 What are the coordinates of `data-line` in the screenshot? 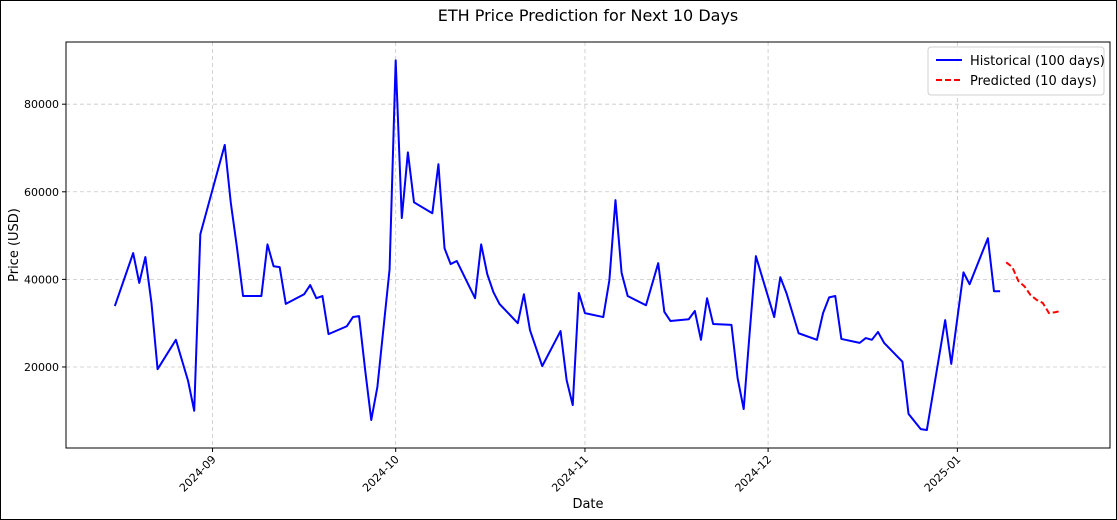 It's located at (1033, 288).